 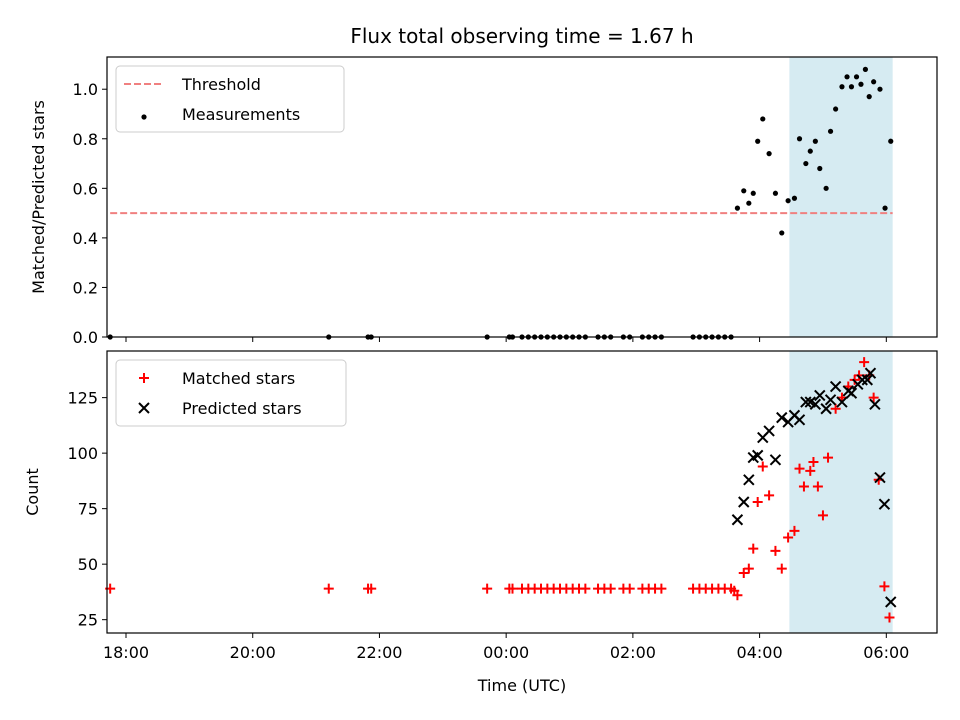 I want to click on y-tick-label: 100, so click(x=82, y=453).